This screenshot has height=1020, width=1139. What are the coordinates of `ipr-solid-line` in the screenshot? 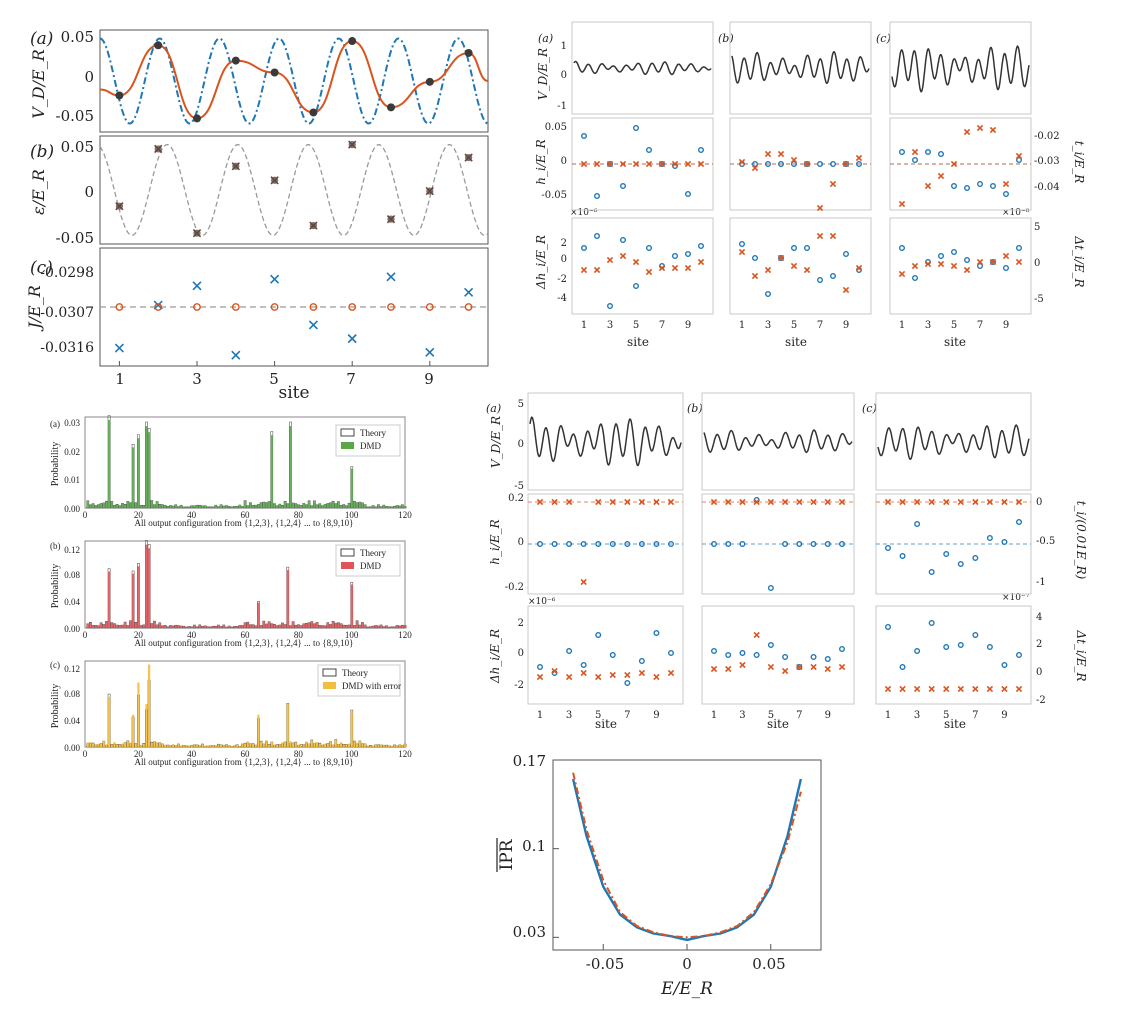 It's located at (687, 860).